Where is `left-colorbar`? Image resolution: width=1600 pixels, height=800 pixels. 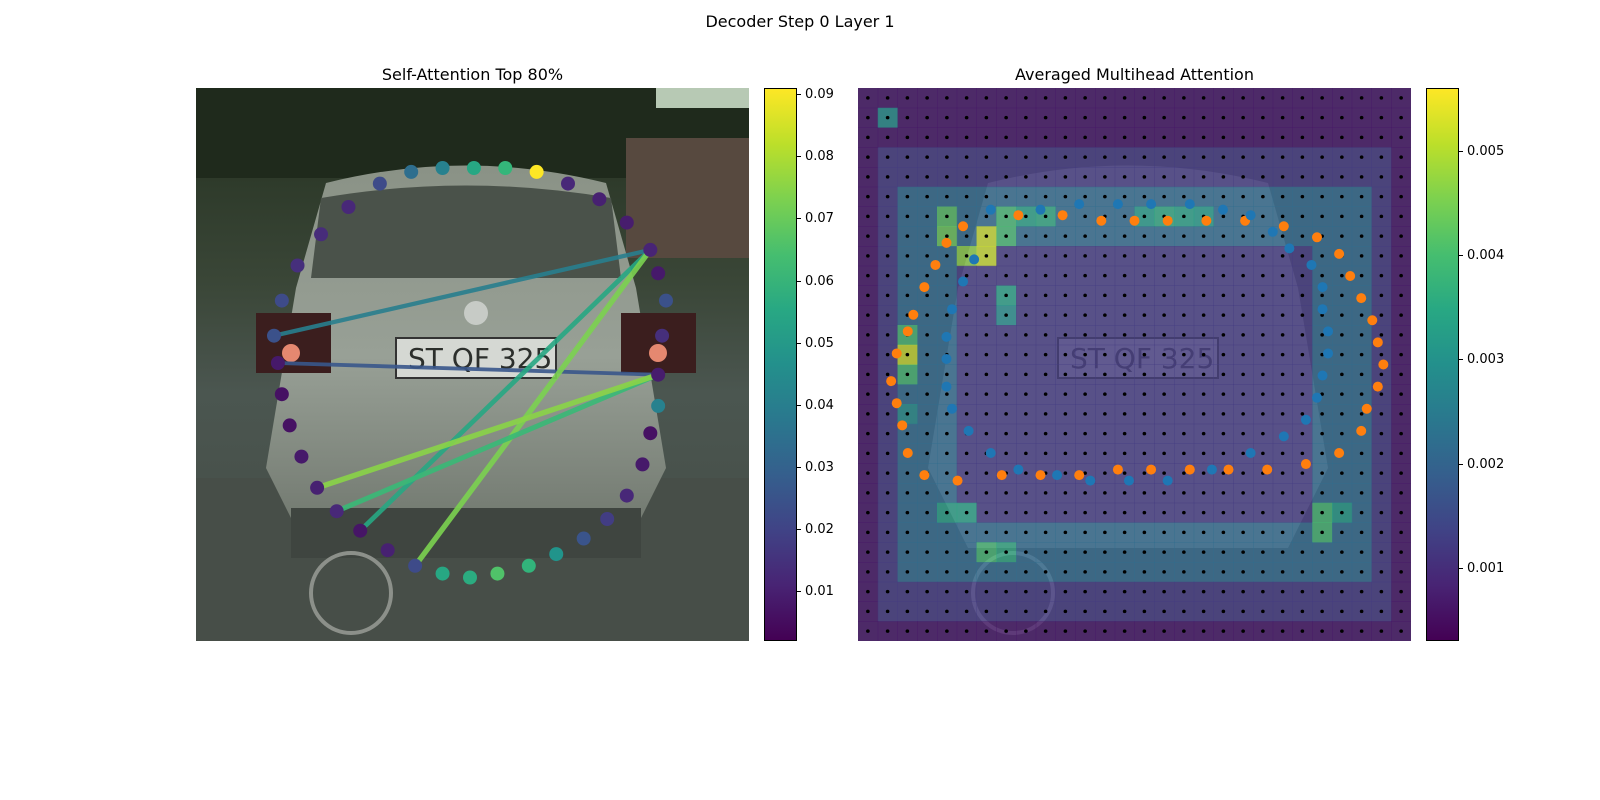 left-colorbar is located at coordinates (780, 364).